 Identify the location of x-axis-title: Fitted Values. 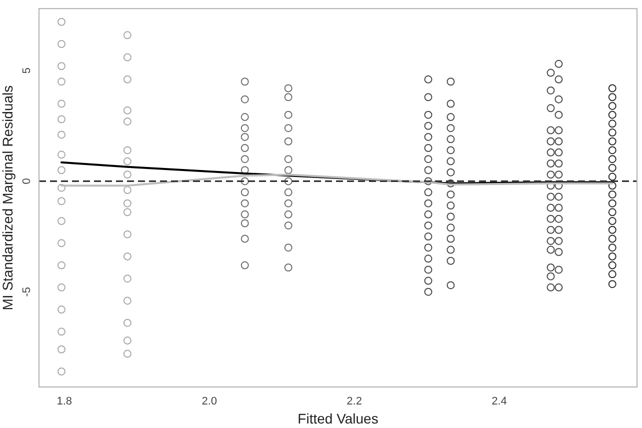
(338, 418).